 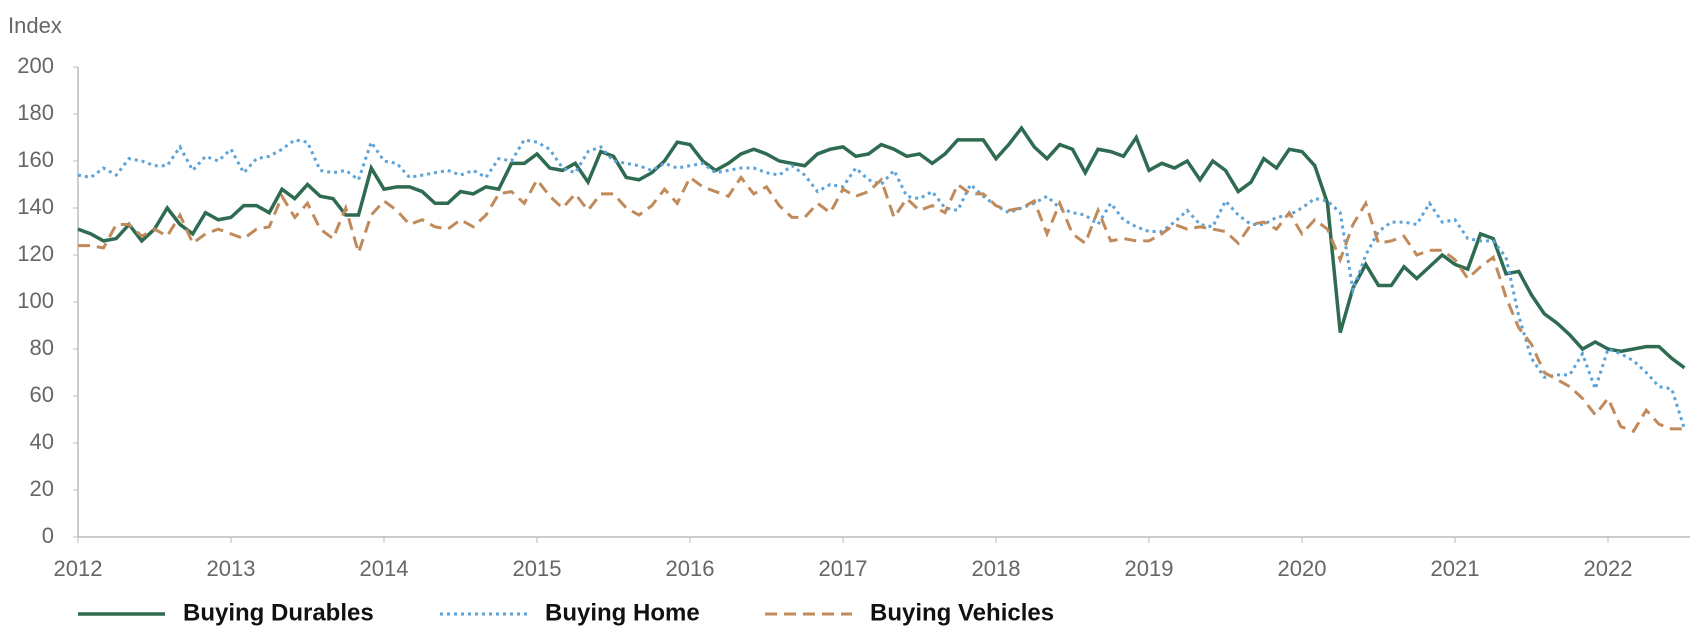 What do you see at coordinates (996, 568) in the screenshot?
I see `x-tick-label: 2018` at bounding box center [996, 568].